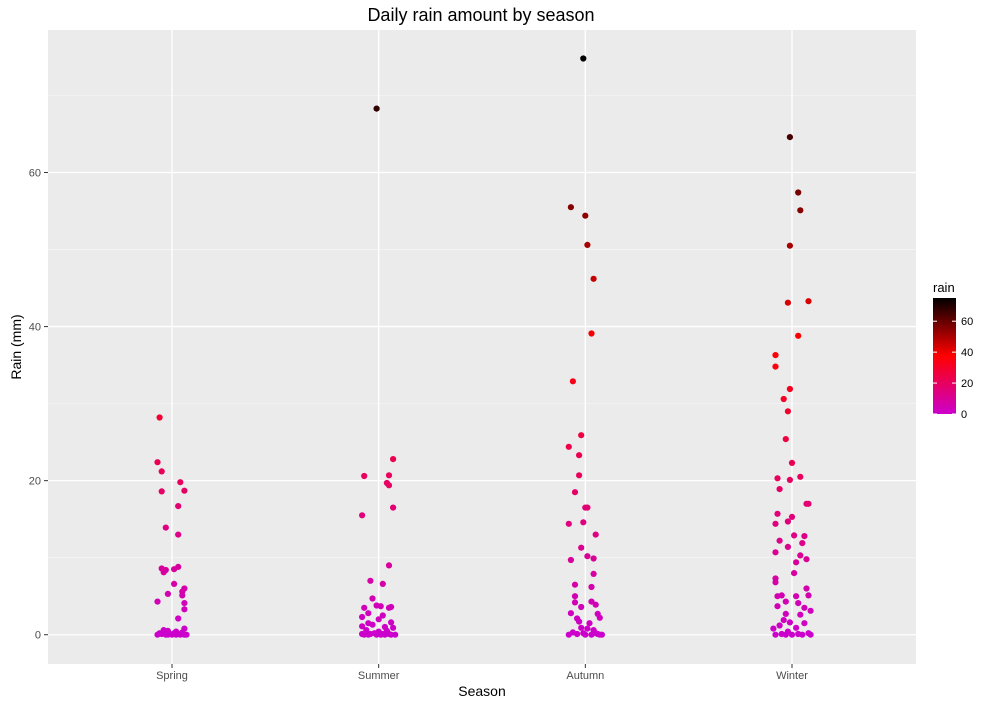  Describe the element at coordinates (967, 353) in the screenshot. I see `legend-tick-label: 40` at that location.